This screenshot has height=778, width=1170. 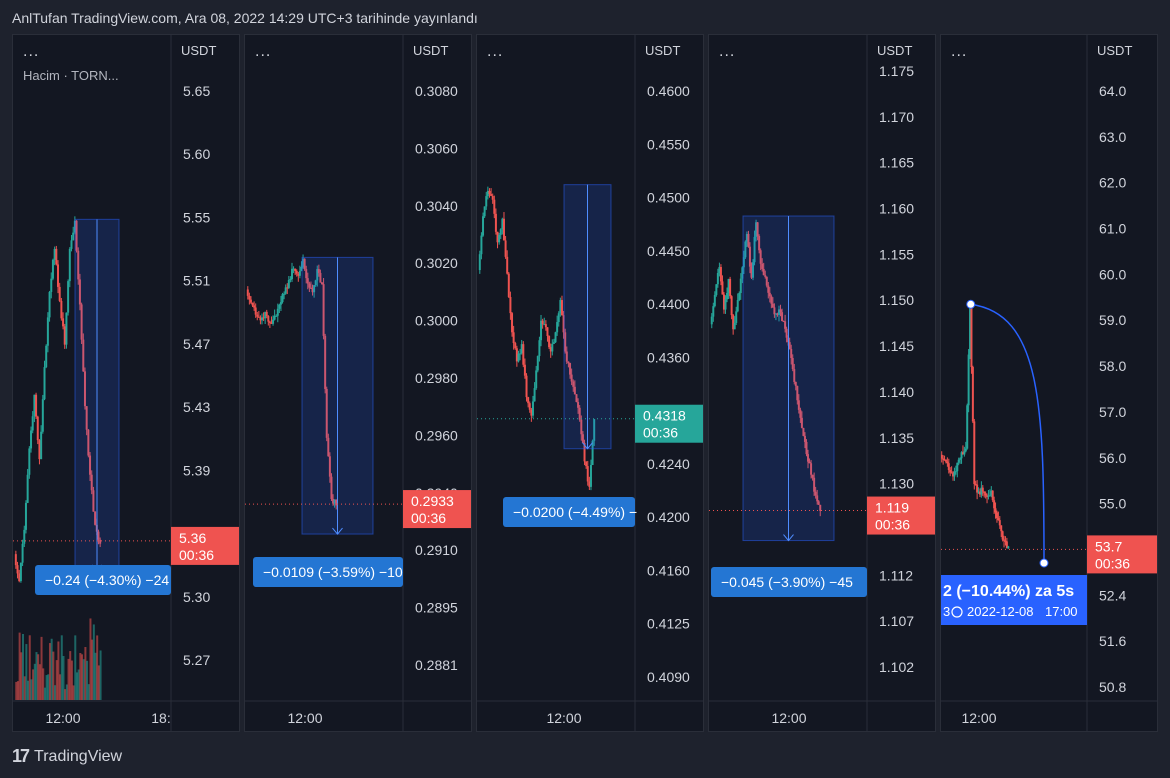 What do you see at coordinates (894, 50) in the screenshot?
I see `currency-label: USDT` at bounding box center [894, 50].